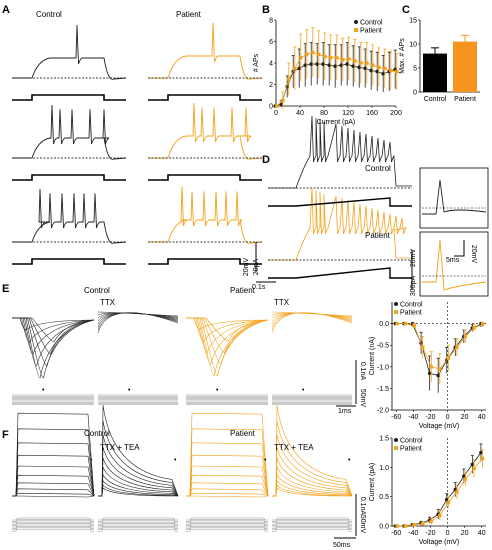 The width and height of the screenshot is (492, 550). What do you see at coordinates (413, 533) in the screenshot?
I see `f-iv-x-tick-label-1: -40` at bounding box center [413, 533].